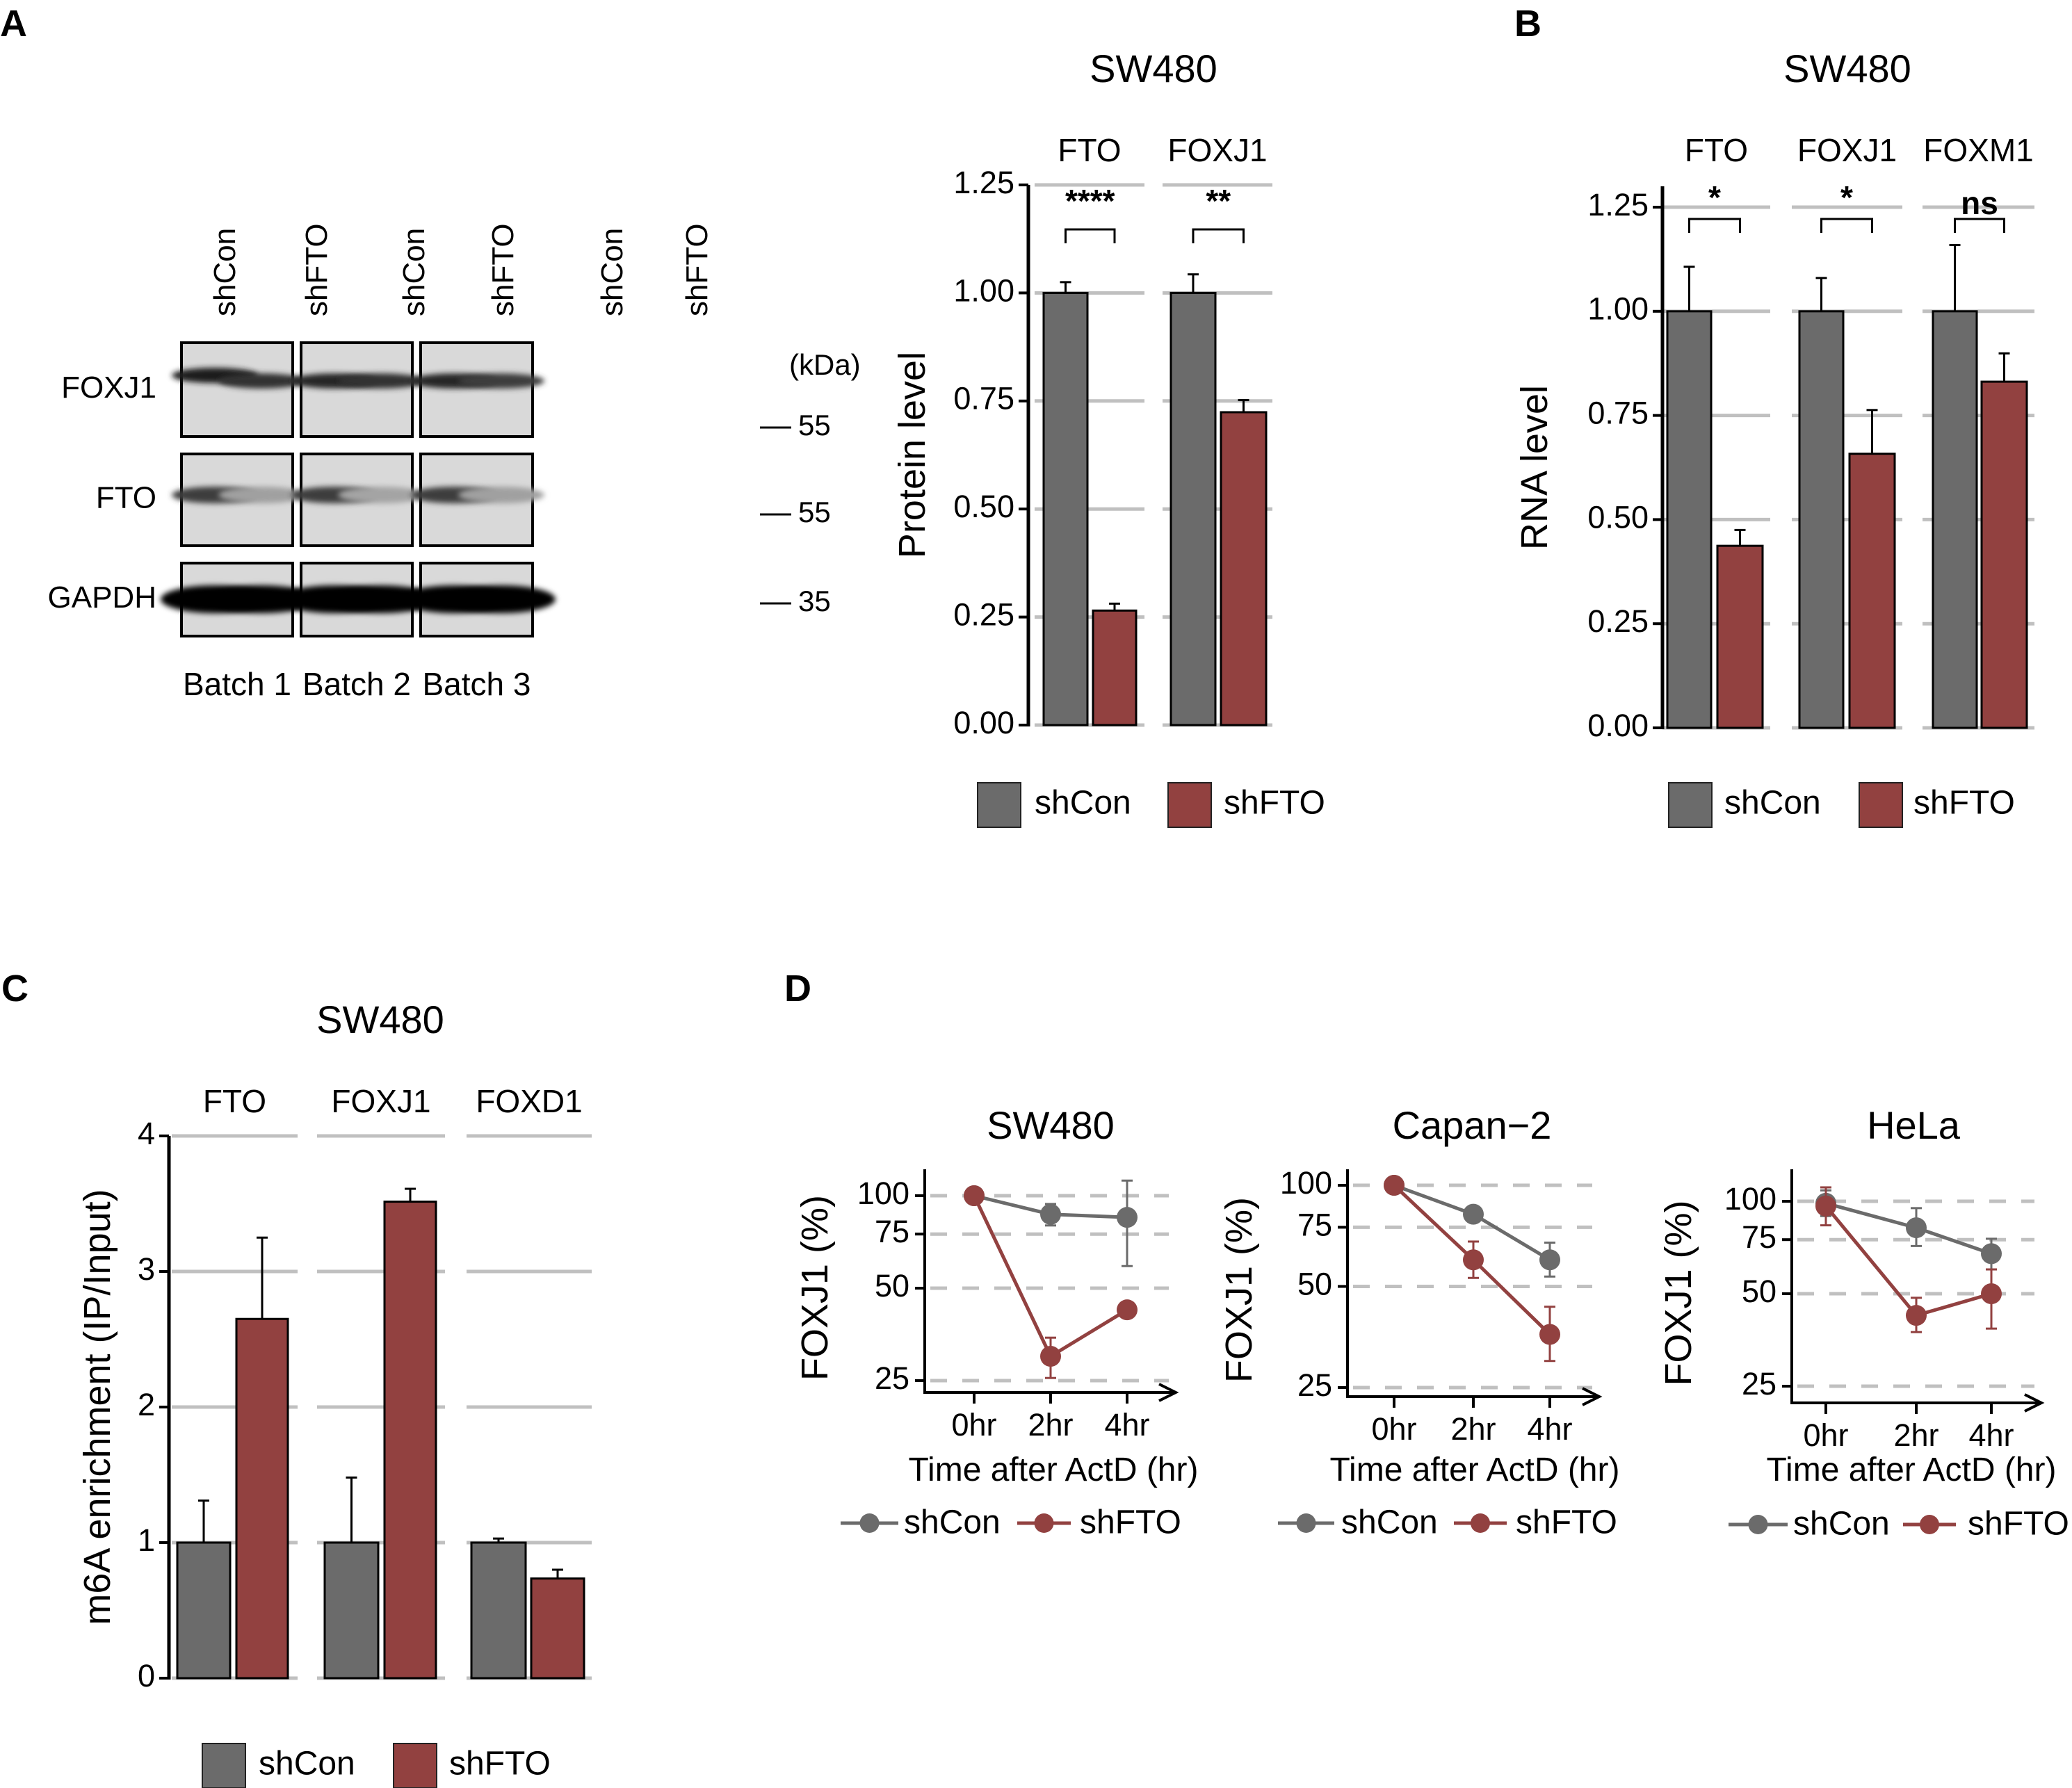 This screenshot has width=2072, height=1788. I want to click on legend-swatch-shFTO, so click(1189, 805).